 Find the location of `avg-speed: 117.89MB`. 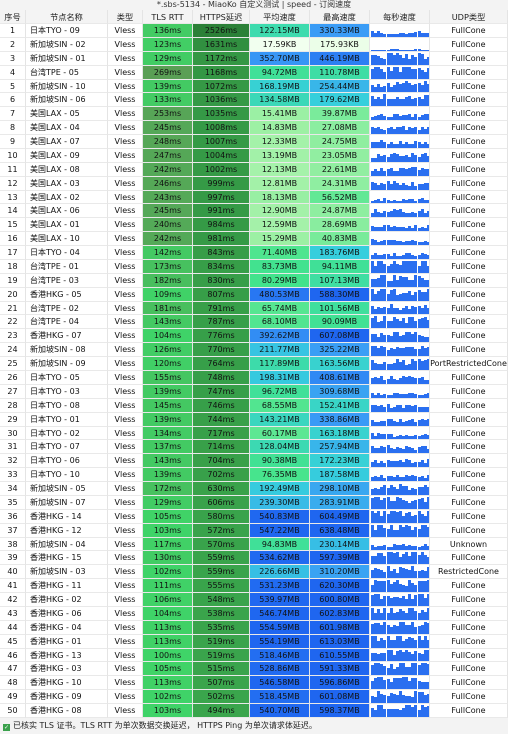

avg-speed: 117.89MB is located at coordinates (280, 364).